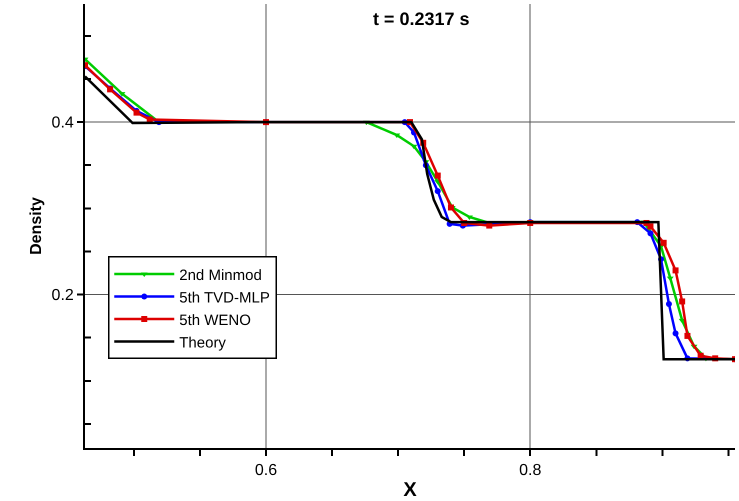 The image size is (739, 501). Describe the element at coordinates (220, 275) in the screenshot. I see `legend-label: 2nd Minmod` at that location.